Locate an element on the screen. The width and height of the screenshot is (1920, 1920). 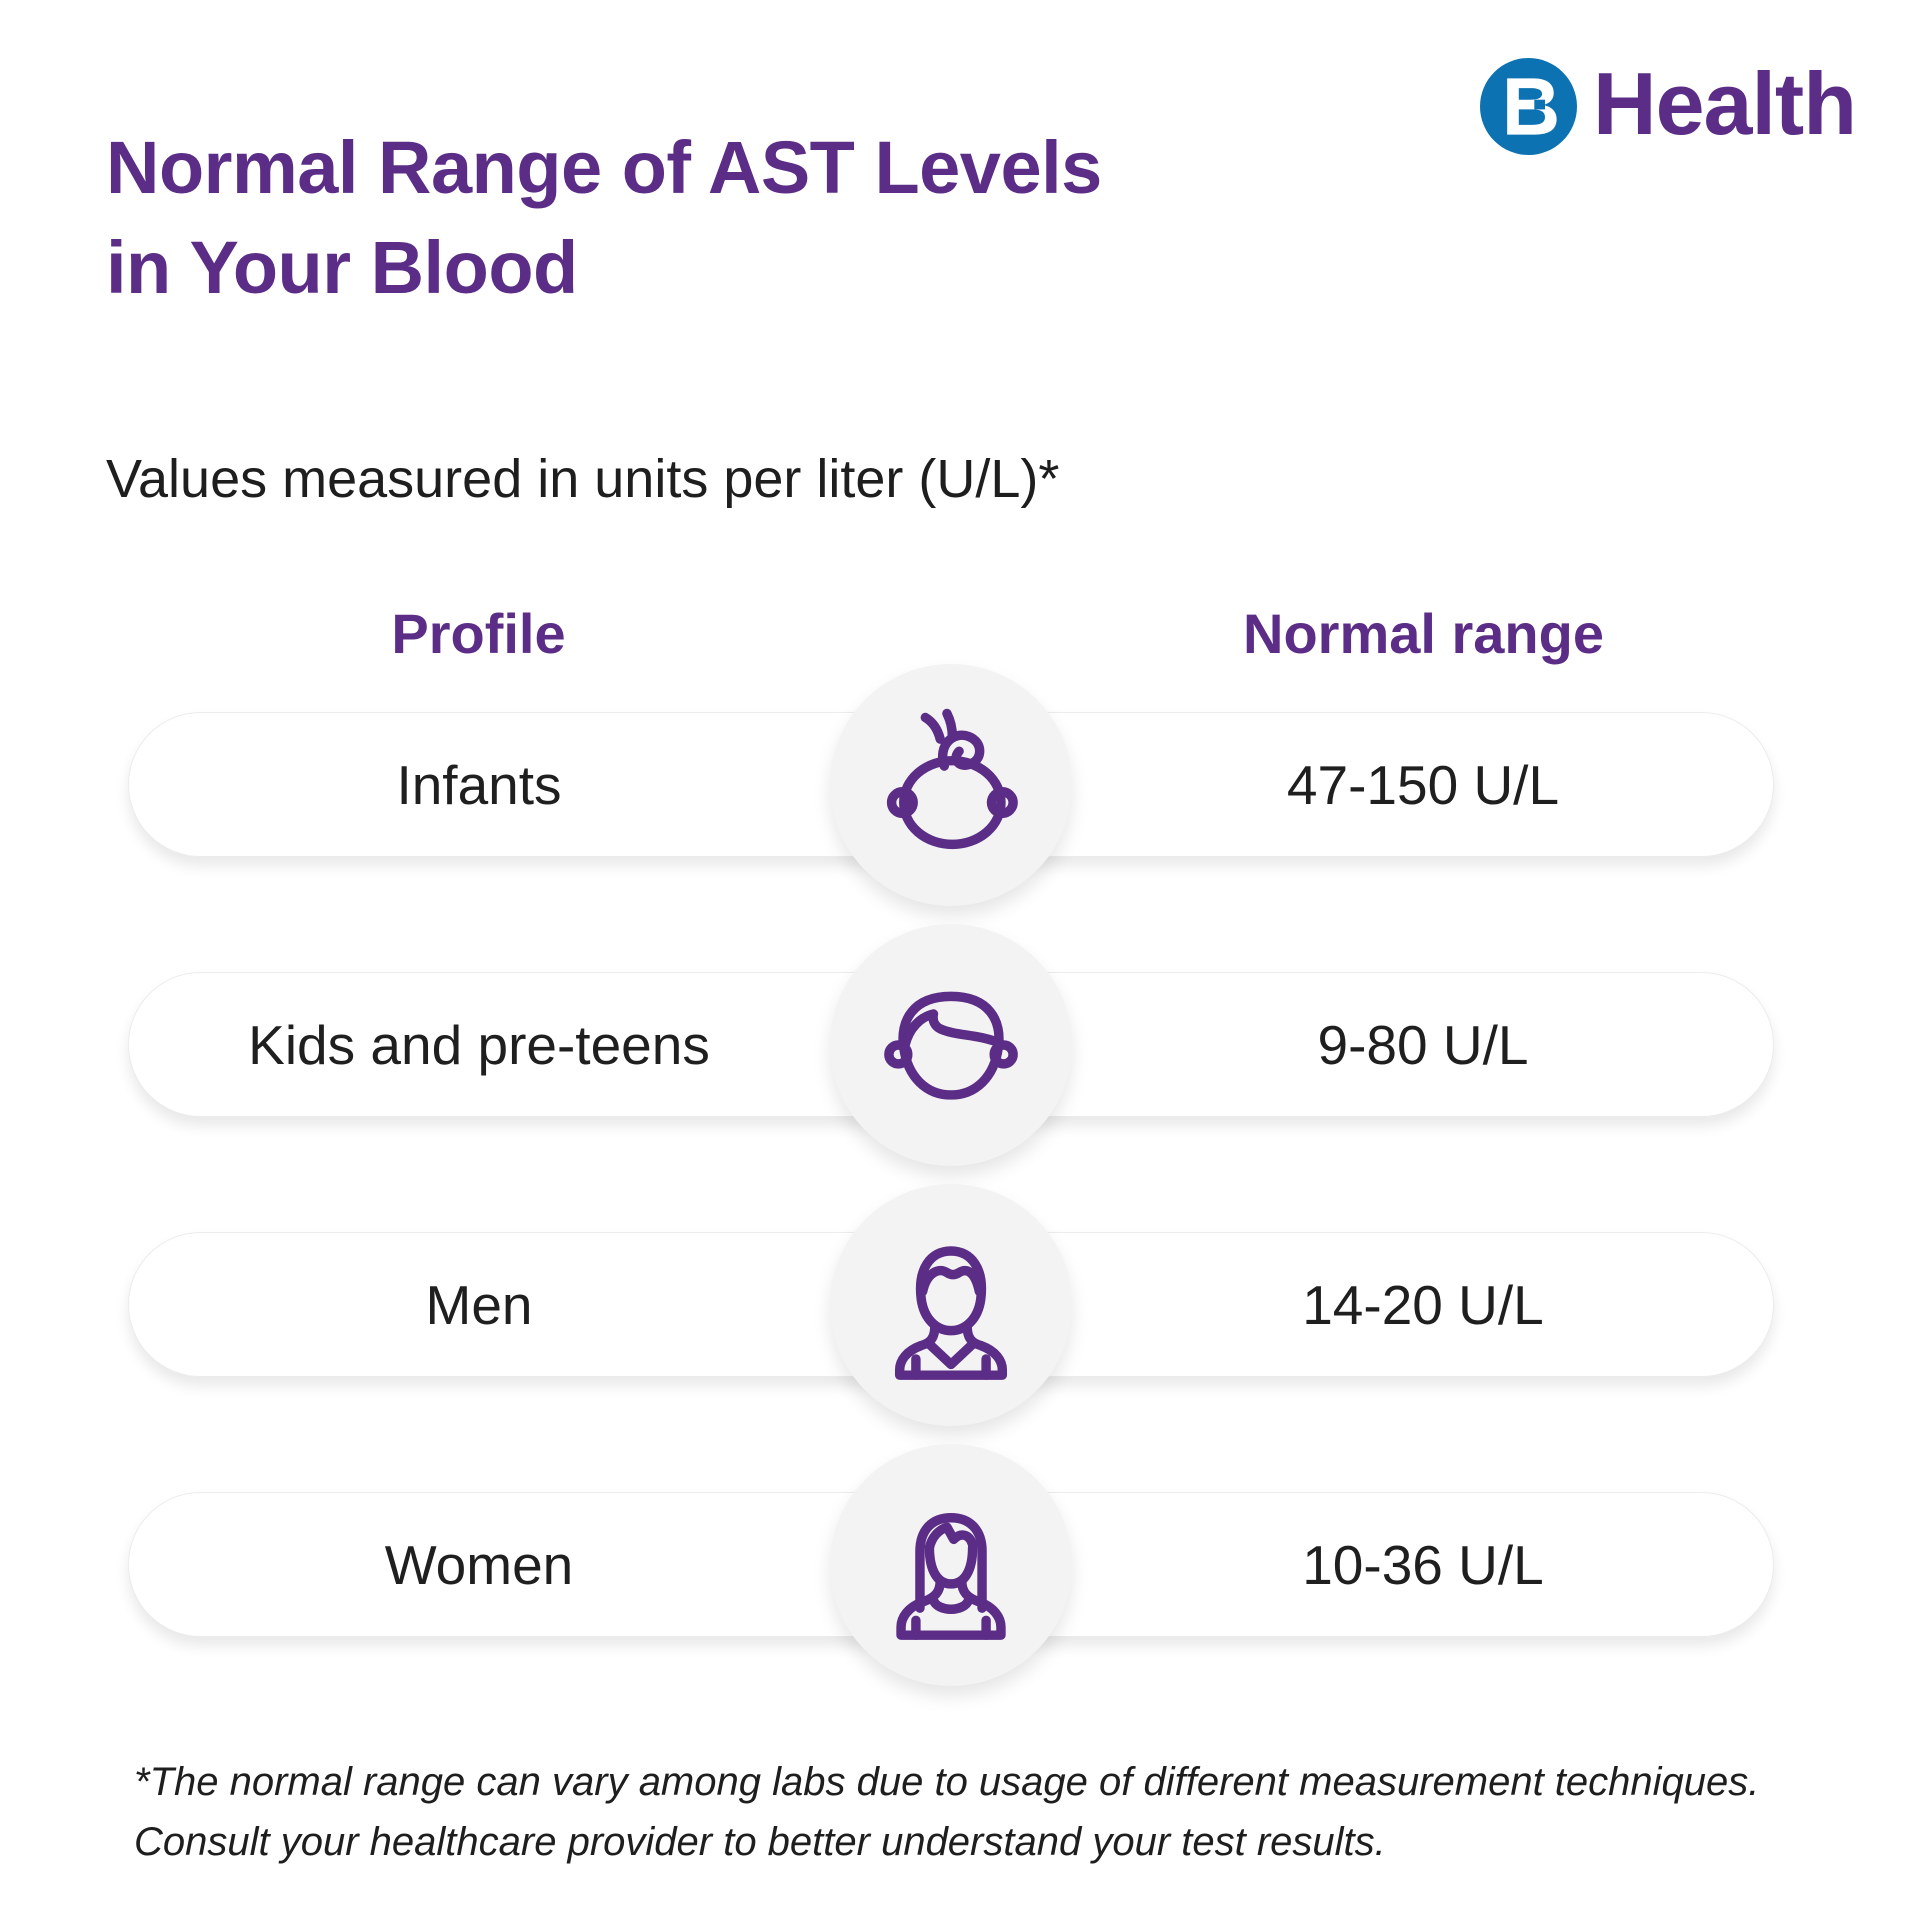
table-row: Men 14-20 U/L is located at coordinates (951, 1304).